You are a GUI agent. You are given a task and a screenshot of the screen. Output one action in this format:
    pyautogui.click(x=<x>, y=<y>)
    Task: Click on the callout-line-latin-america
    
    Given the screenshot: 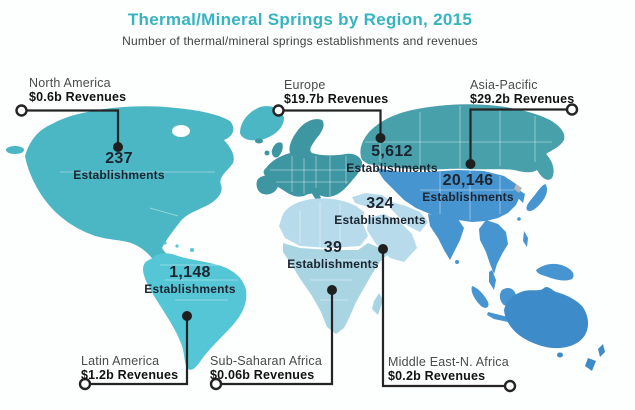 What is the action you would take?
    pyautogui.click(x=140, y=351)
    